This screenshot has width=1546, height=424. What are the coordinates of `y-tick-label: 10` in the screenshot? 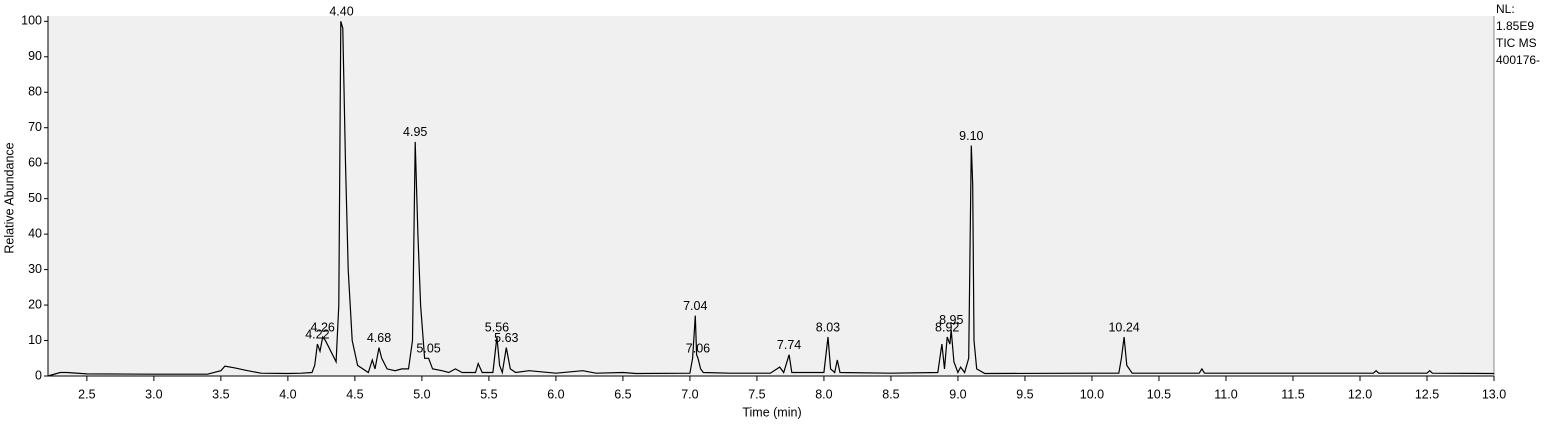 It's located at (35, 340).